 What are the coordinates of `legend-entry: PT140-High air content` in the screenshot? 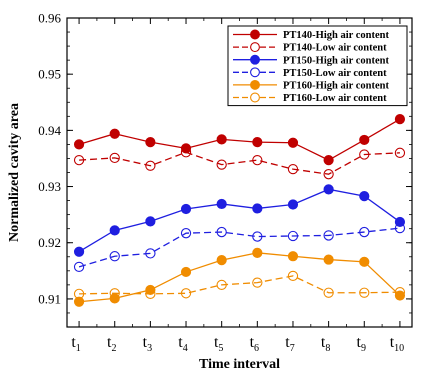 It's located at (311, 35).